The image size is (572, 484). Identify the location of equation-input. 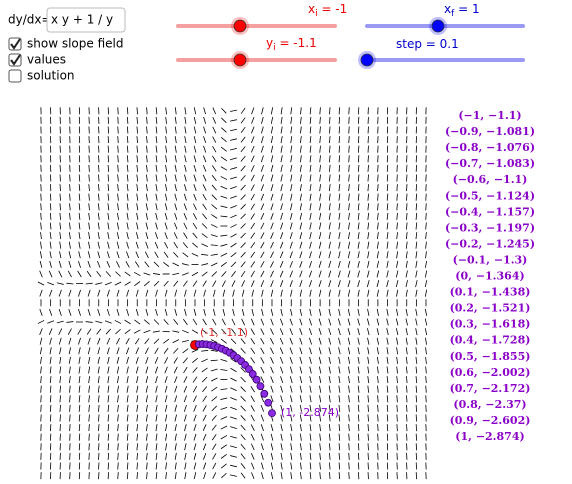
(86, 20).